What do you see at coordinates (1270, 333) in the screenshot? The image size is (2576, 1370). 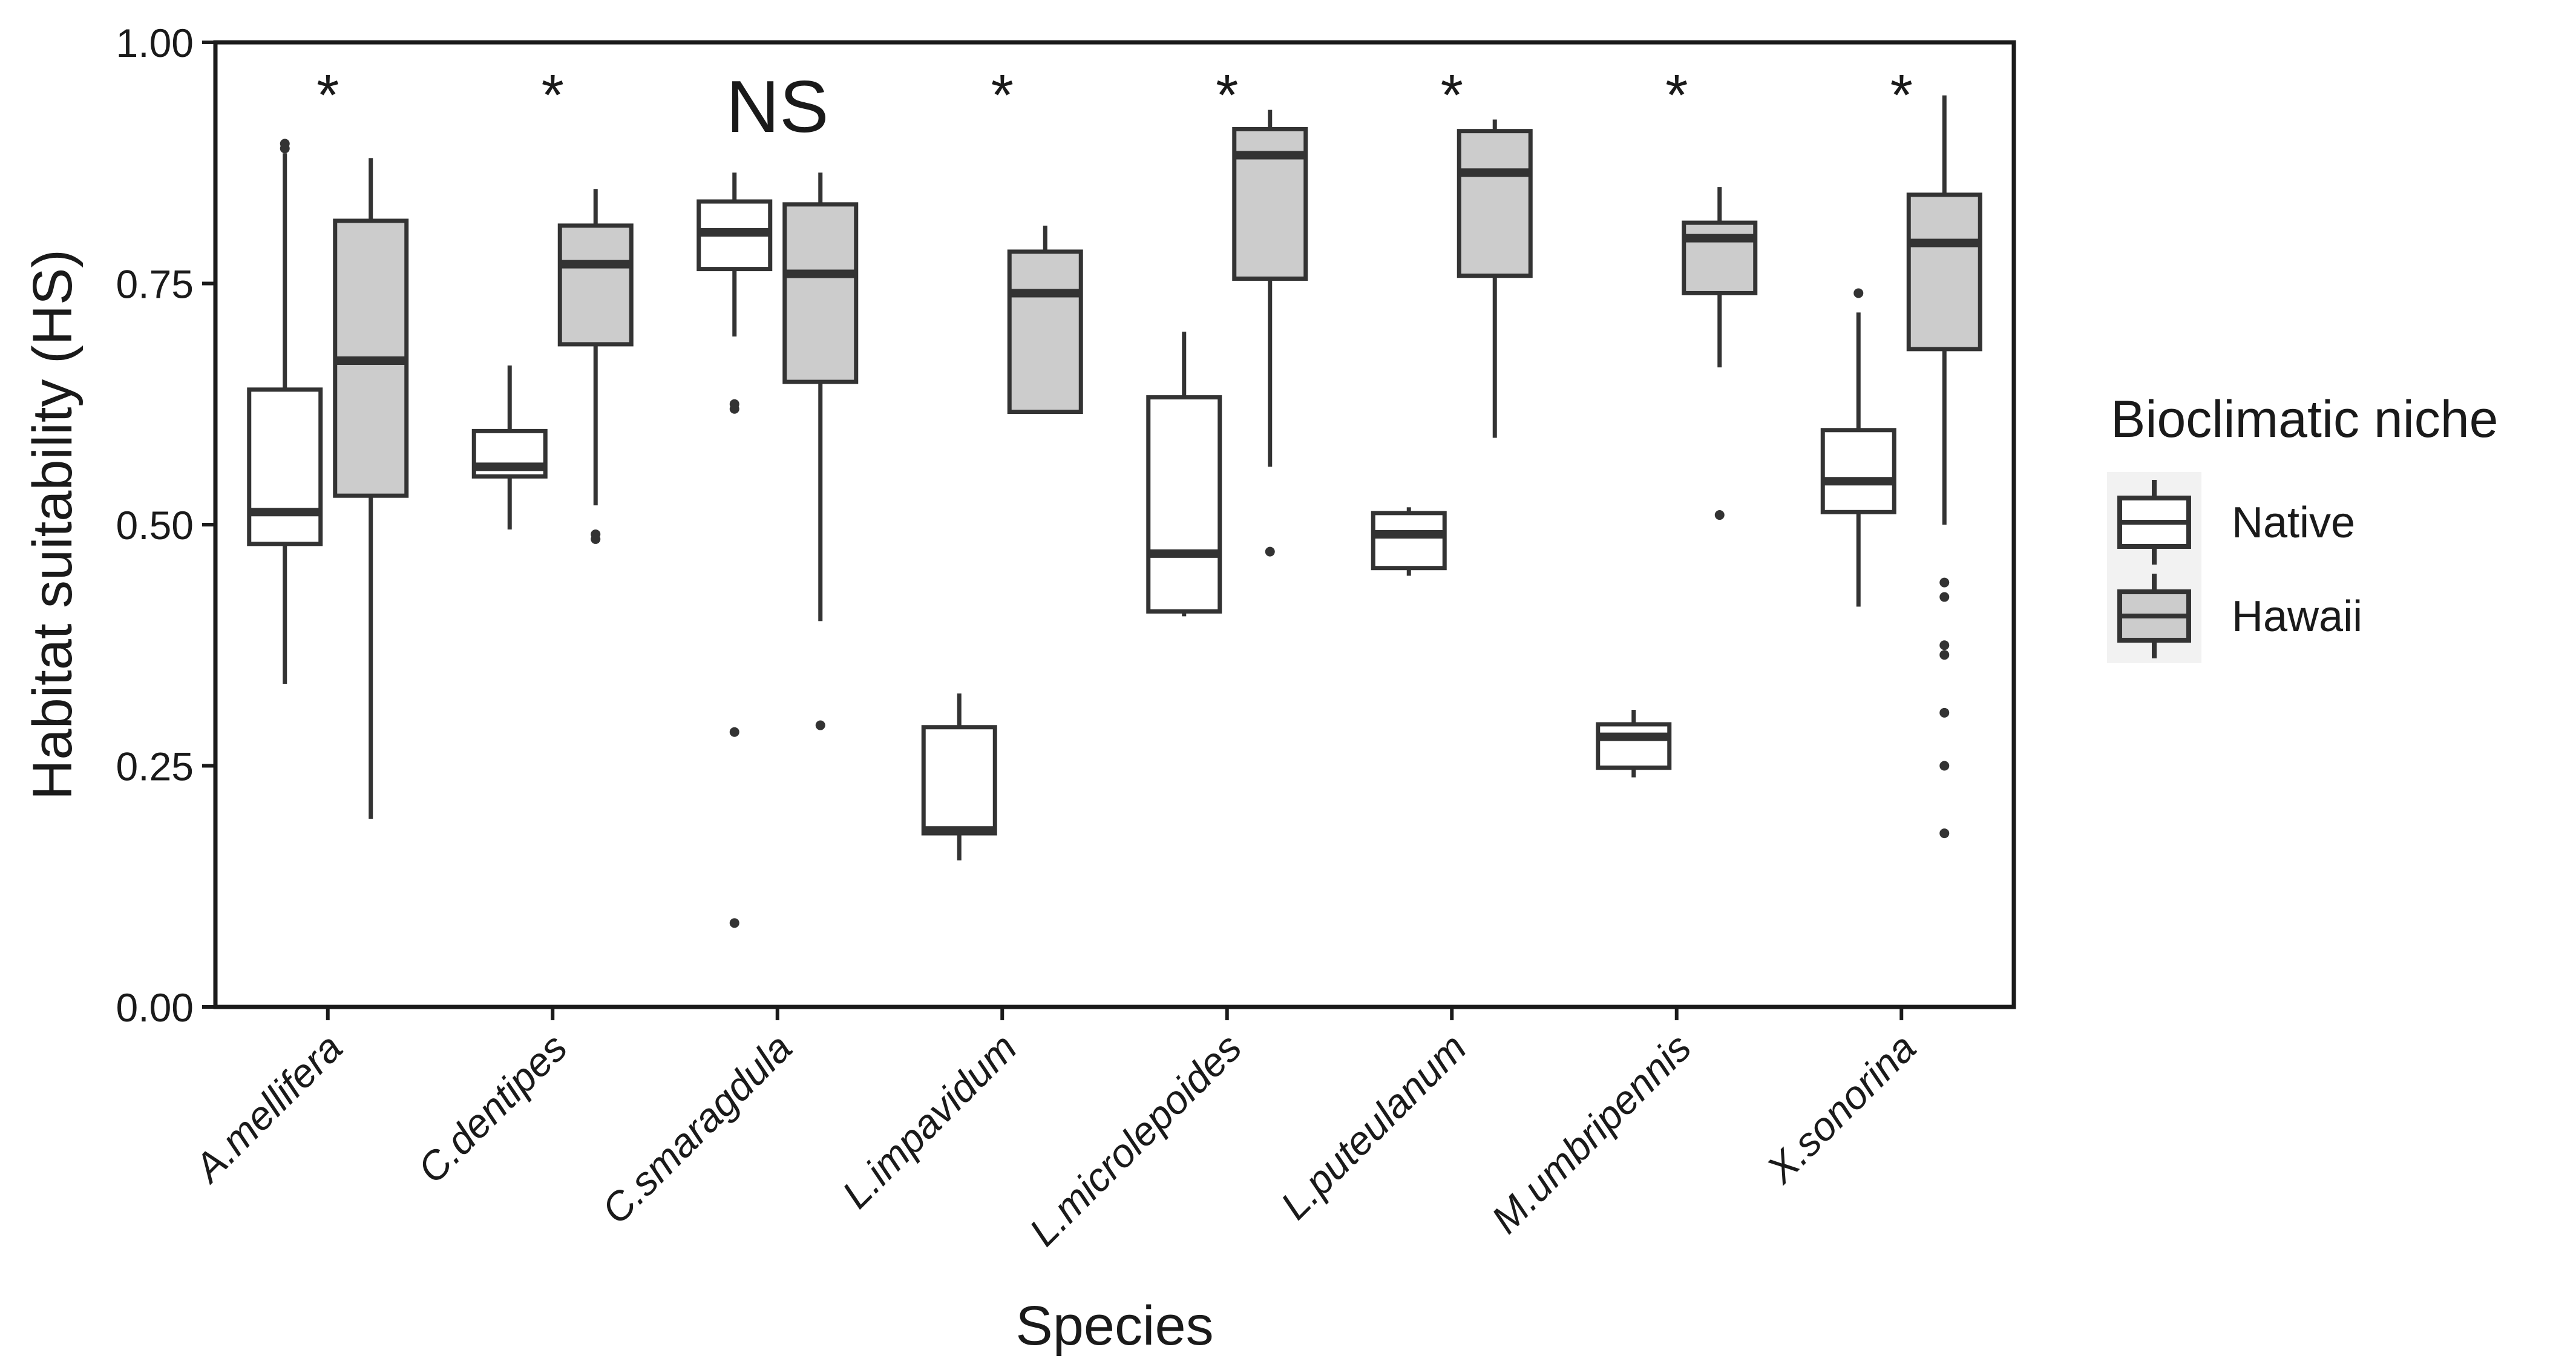 I see `box-l-microlepoides-hawaii` at bounding box center [1270, 333].